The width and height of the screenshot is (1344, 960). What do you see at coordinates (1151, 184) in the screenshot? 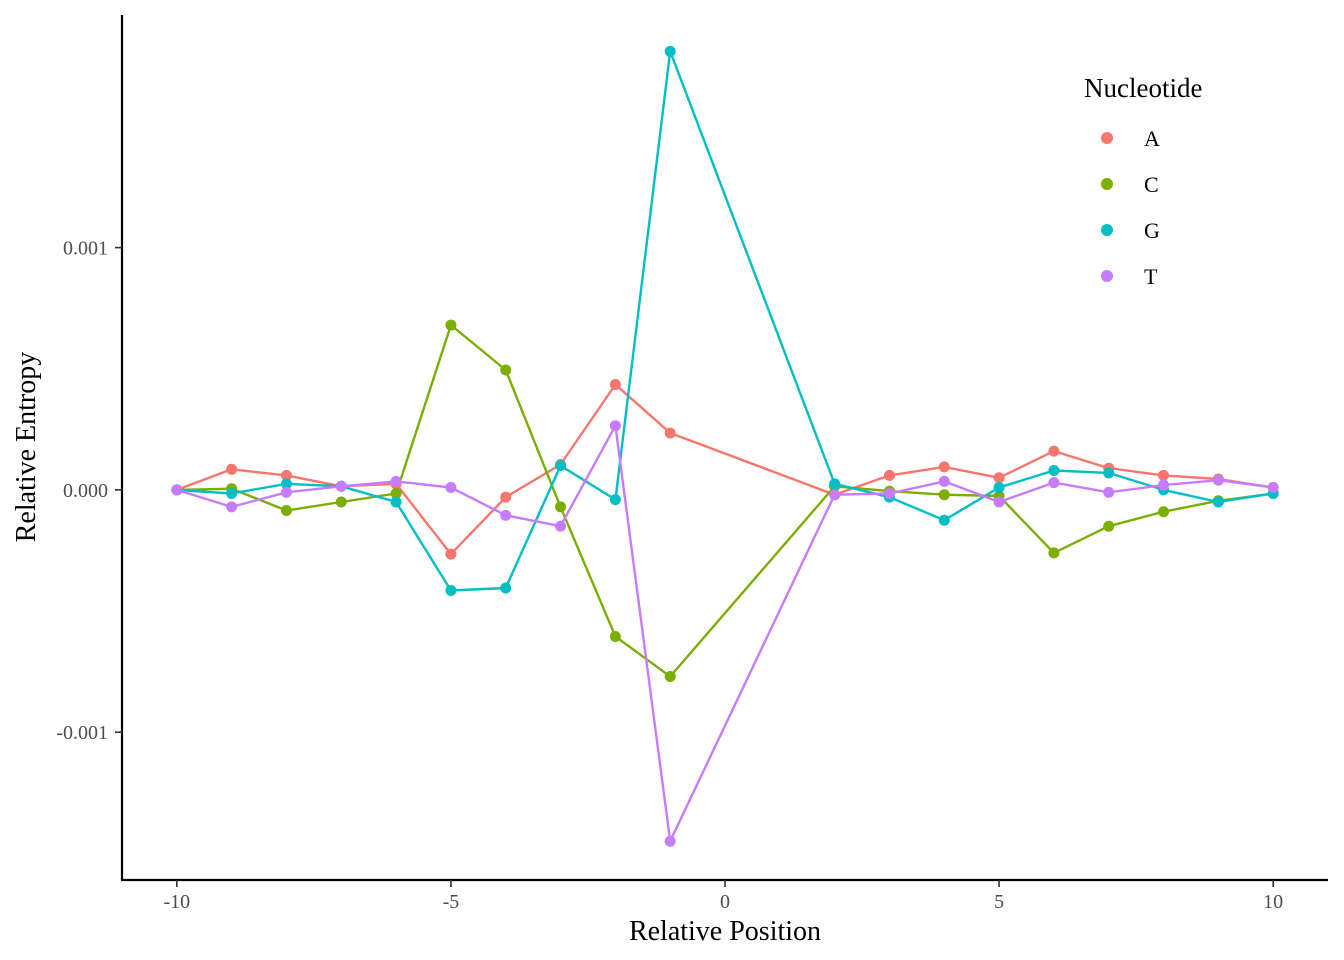
I see `legend-label: C` at bounding box center [1151, 184].